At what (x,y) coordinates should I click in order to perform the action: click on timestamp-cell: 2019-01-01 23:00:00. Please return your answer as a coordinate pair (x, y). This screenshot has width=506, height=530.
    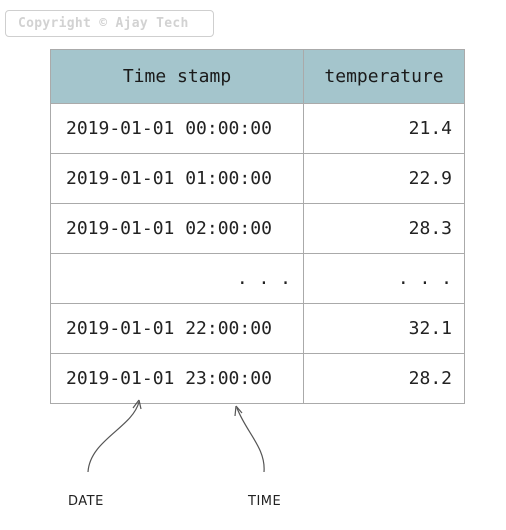
    Looking at the image, I should click on (177, 378).